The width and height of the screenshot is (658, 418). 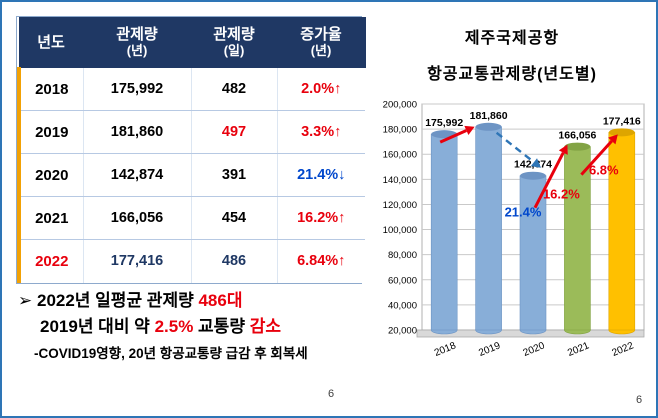 I want to click on growth-cell: 3.3%↑, so click(x=321, y=132).